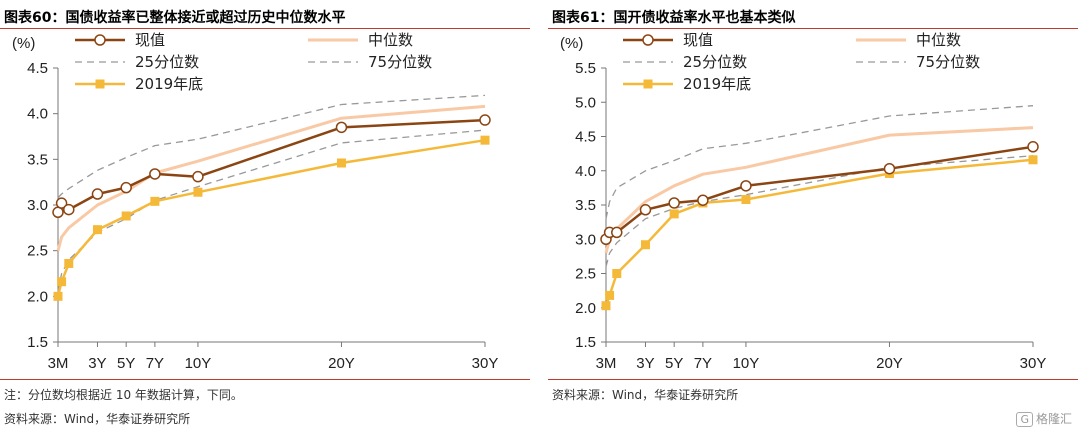 Image resolution: width=1080 pixels, height=435 pixels. I want to click on y-tick-label: 2.0, so click(37, 296).